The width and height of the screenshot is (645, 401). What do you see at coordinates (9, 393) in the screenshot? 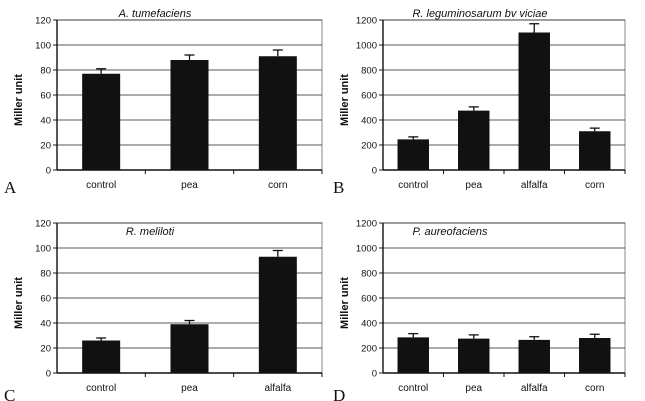
I see `panel-letter: C` at bounding box center [9, 393].